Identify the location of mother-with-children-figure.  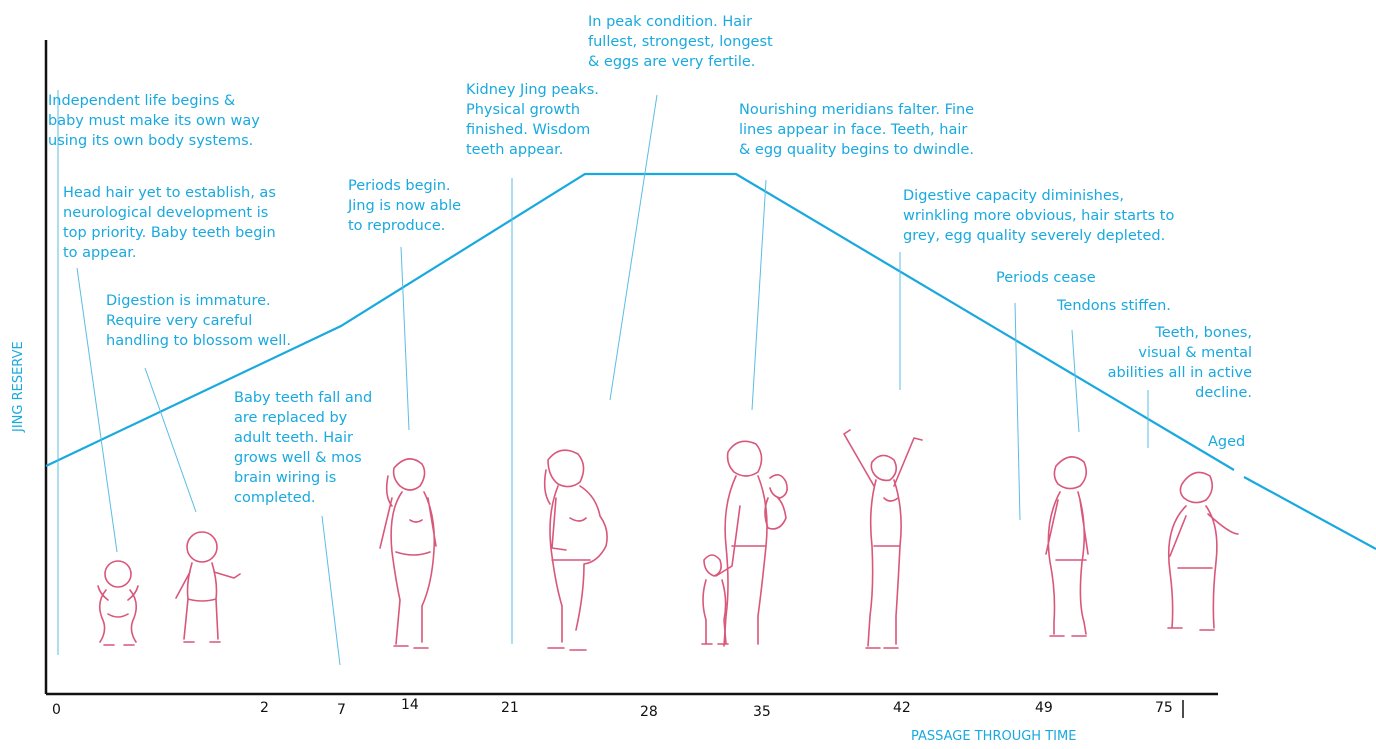
(744, 543).